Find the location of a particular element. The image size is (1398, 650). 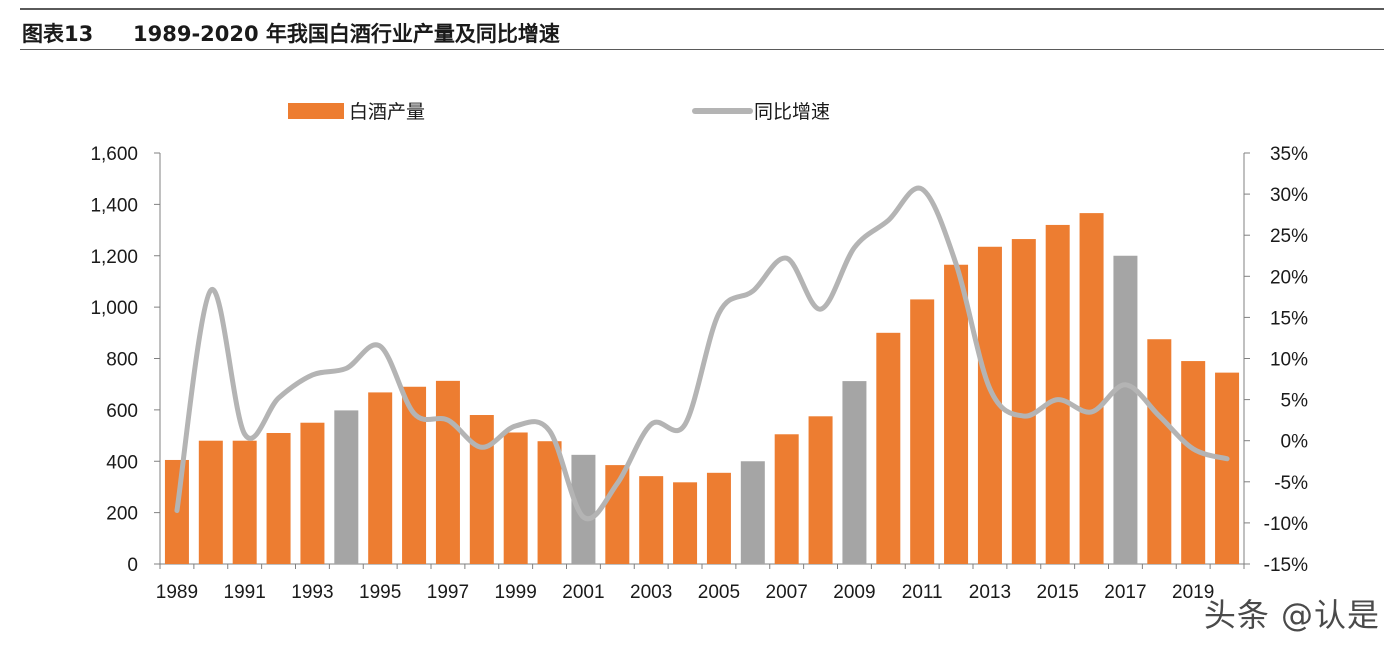

right-tick-label: -10% is located at coordinates (1286, 524).